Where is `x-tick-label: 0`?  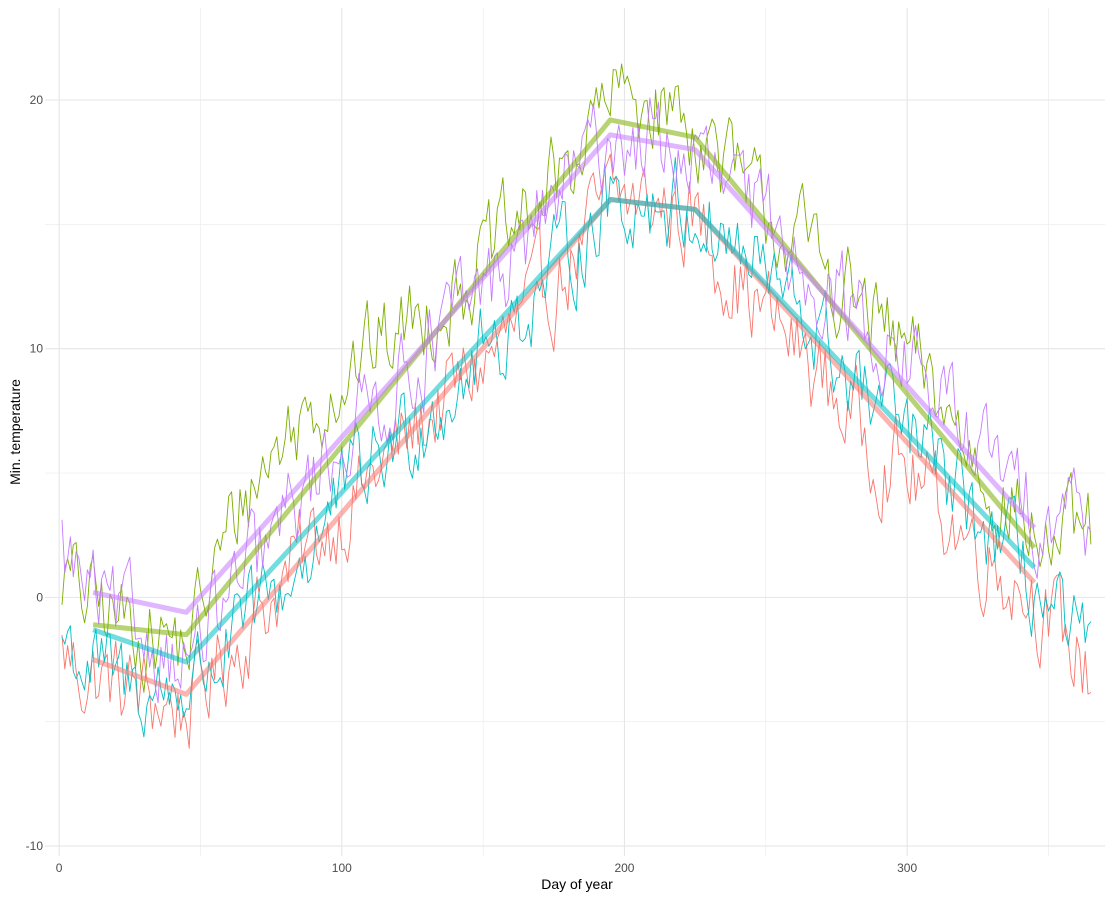 x-tick-label: 0 is located at coordinates (59, 868).